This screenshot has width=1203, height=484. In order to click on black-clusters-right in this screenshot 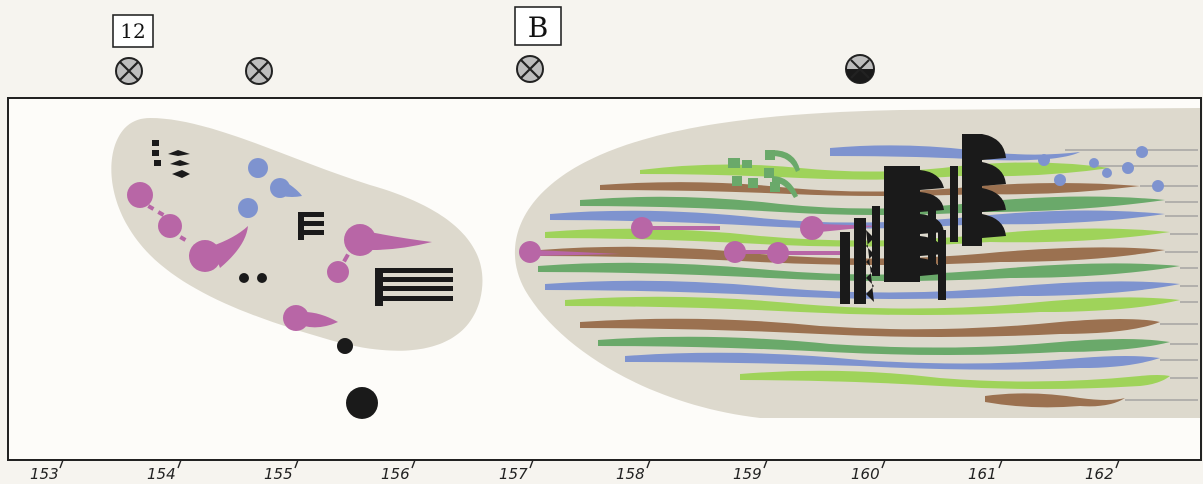, I will do `click(923, 219)`.